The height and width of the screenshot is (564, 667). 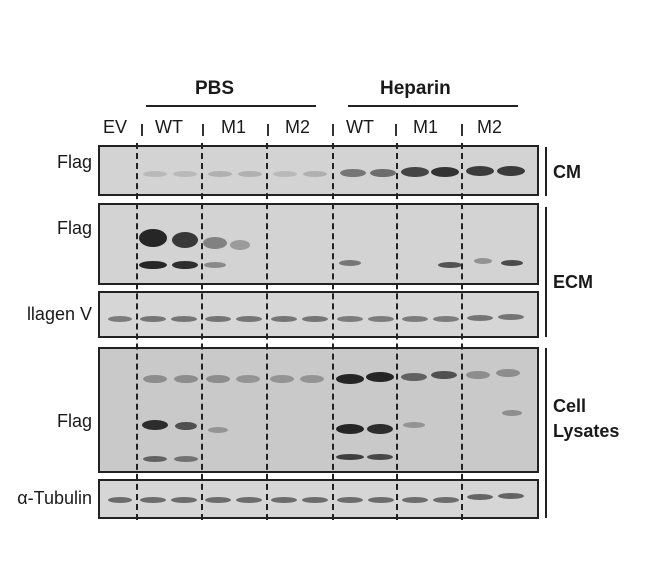 I want to click on section-label-cell: Cell, so click(x=570, y=406).